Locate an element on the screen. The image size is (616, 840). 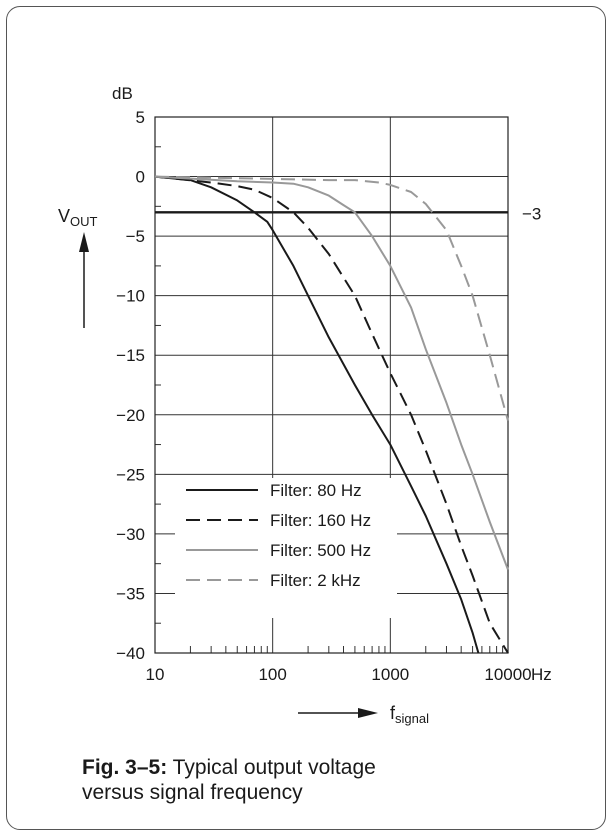
x-tick-label: 10 is located at coordinates (155, 674).